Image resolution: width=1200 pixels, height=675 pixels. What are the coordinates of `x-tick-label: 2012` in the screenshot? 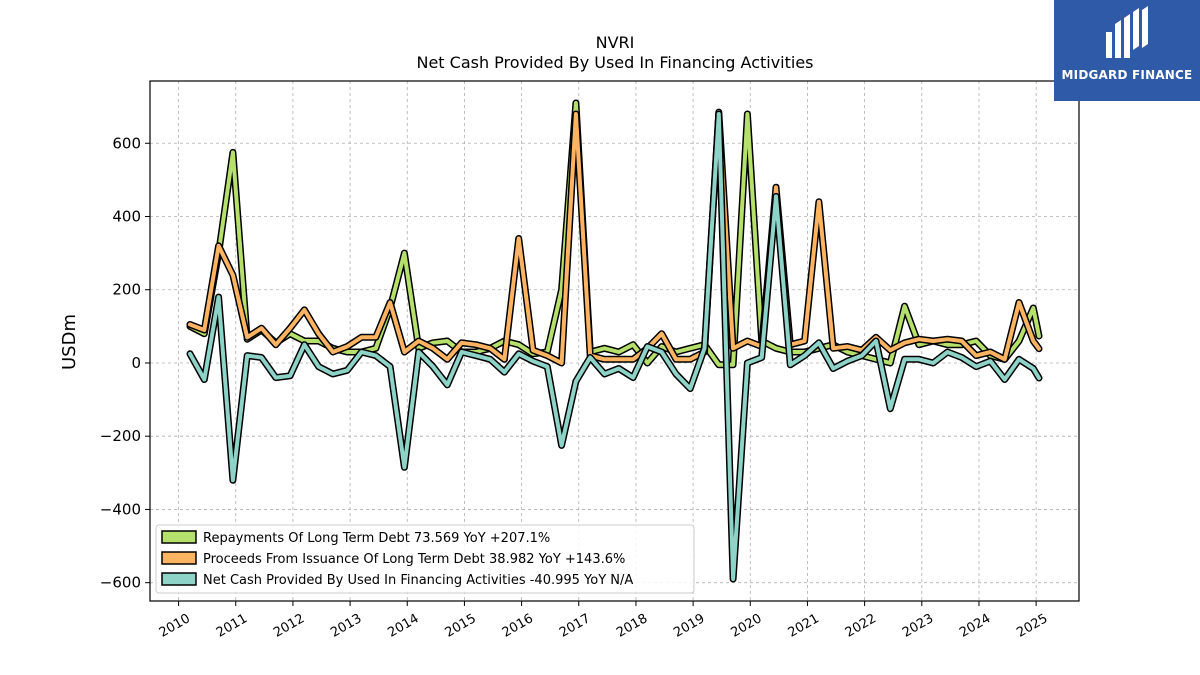 It's located at (289, 626).